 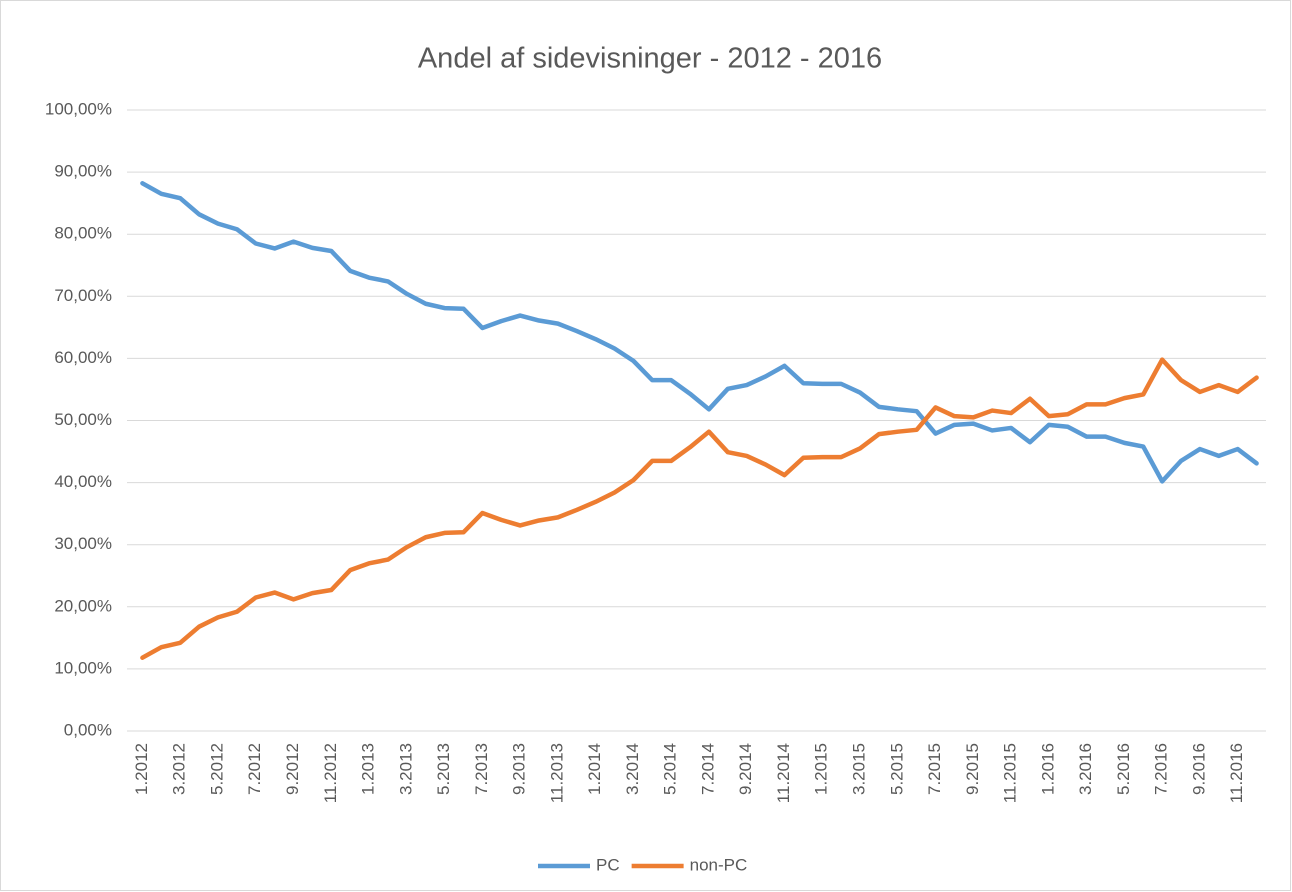 What do you see at coordinates (330, 773) in the screenshot?
I see `x-tick-label: 11.2012` at bounding box center [330, 773].